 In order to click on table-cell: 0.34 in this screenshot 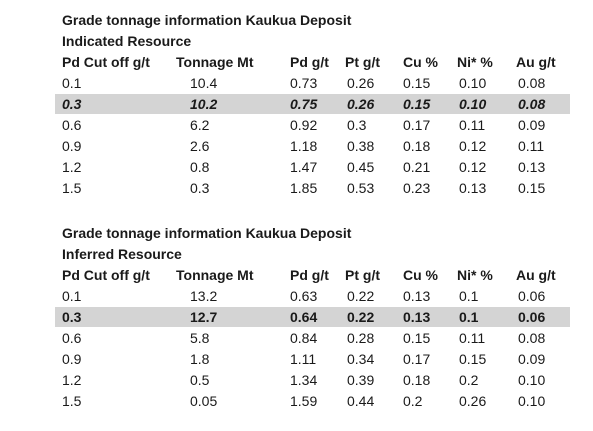, I will do `click(361, 359)`.